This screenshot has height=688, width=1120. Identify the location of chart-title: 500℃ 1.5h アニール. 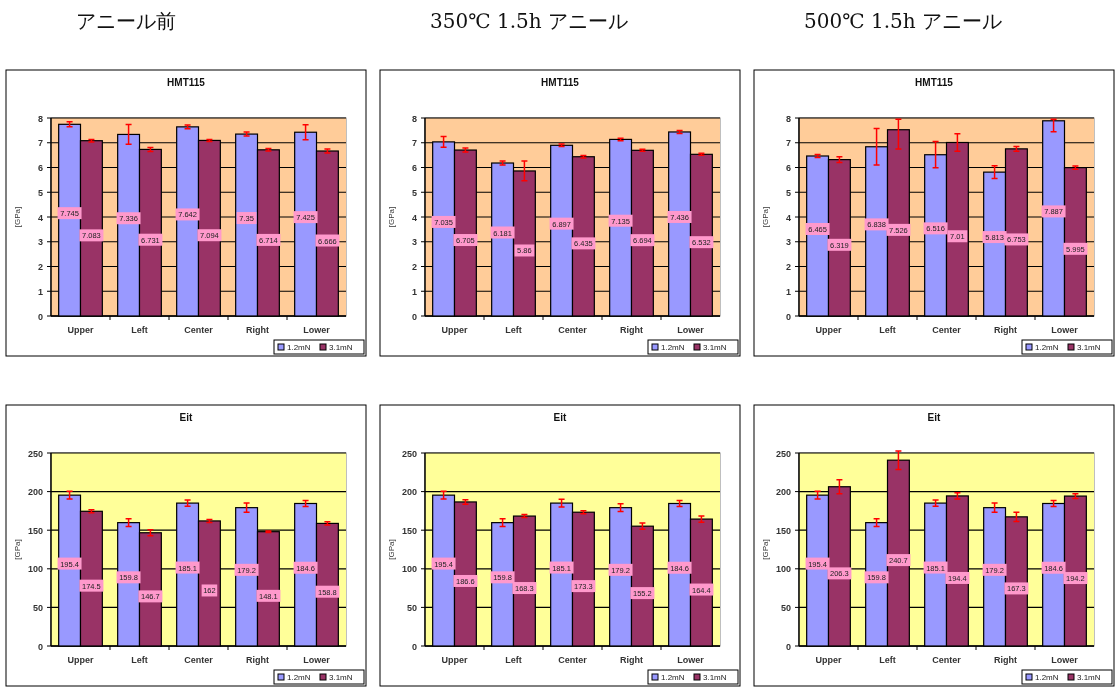
(903, 21).